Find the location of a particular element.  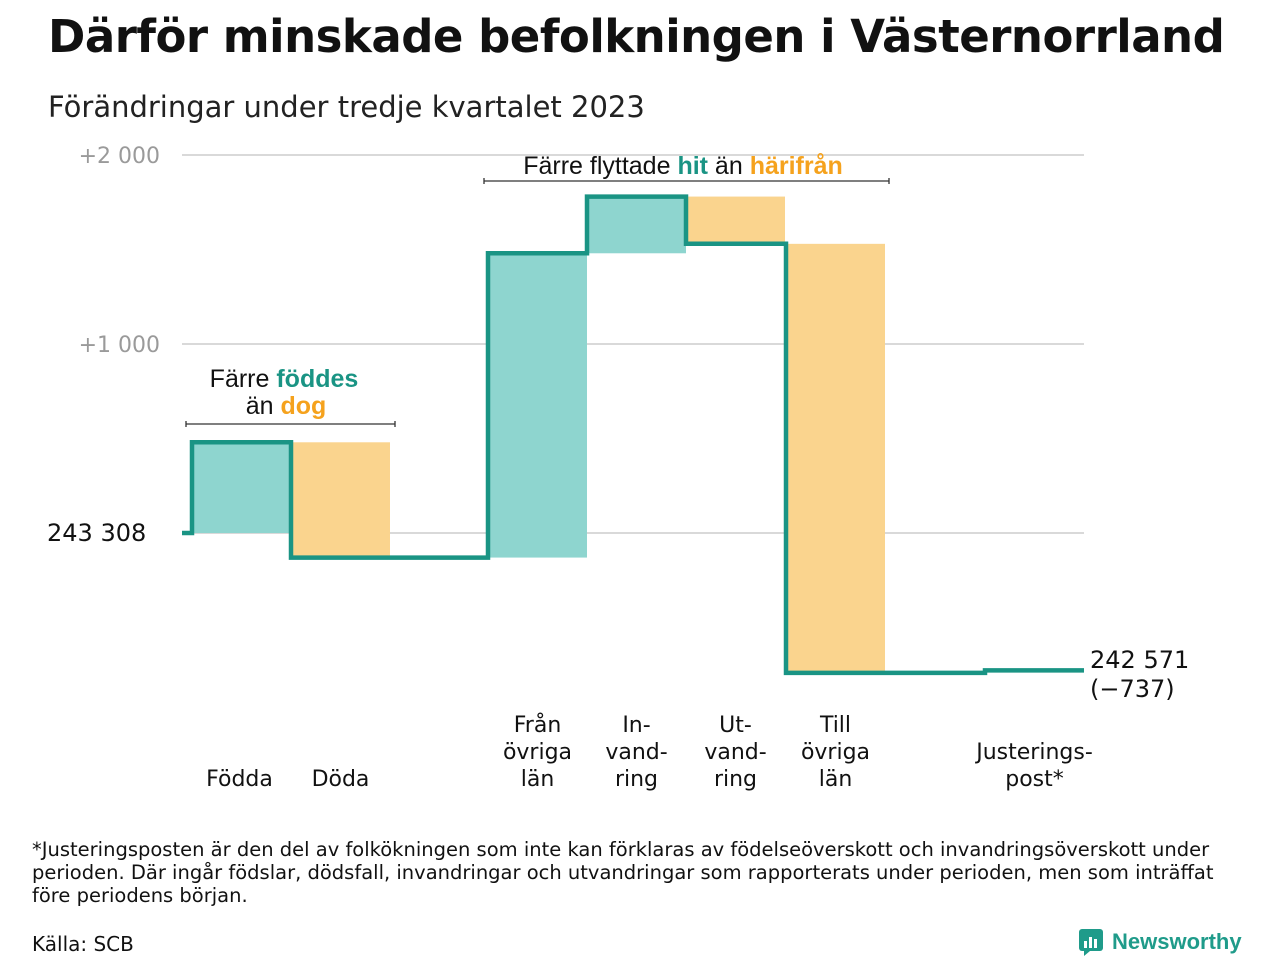

end-value-label: 242 571 is located at coordinates (1139, 660).